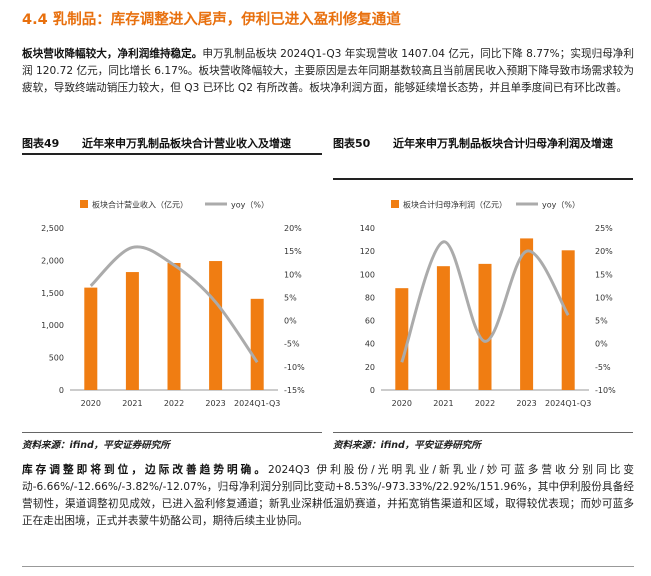 The image size is (651, 576). What do you see at coordinates (52, 228) in the screenshot?
I see `y-left-tick-label: 2,500` at bounding box center [52, 228].